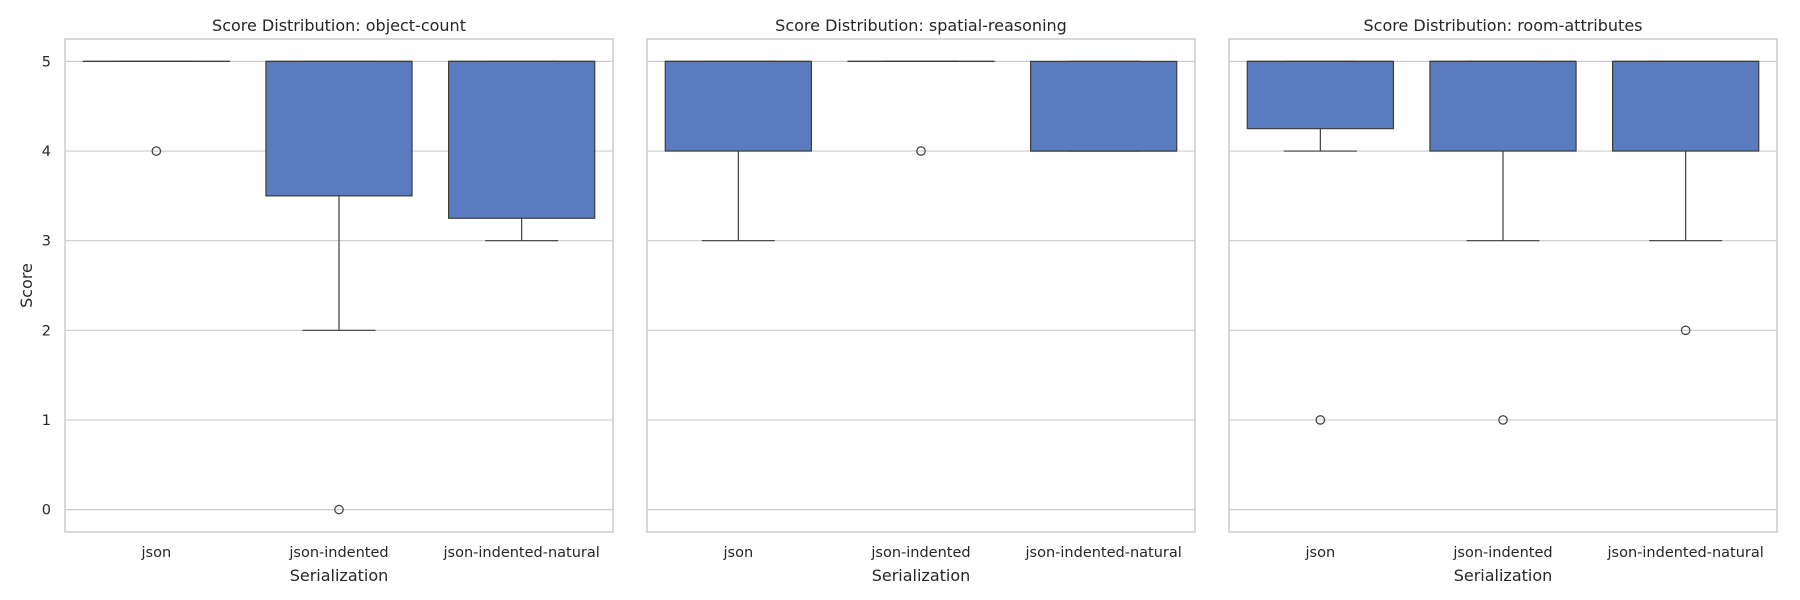 The height and width of the screenshot is (600, 1800). Describe the element at coordinates (46, 62) in the screenshot. I see `y-tick-label: 5` at that location.